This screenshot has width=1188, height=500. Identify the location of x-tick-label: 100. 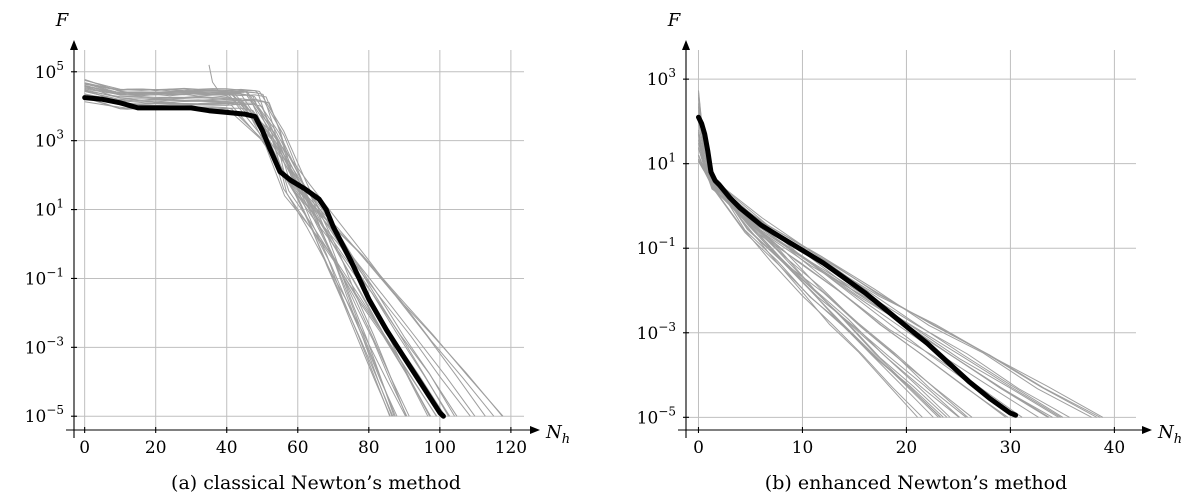
(440, 448).